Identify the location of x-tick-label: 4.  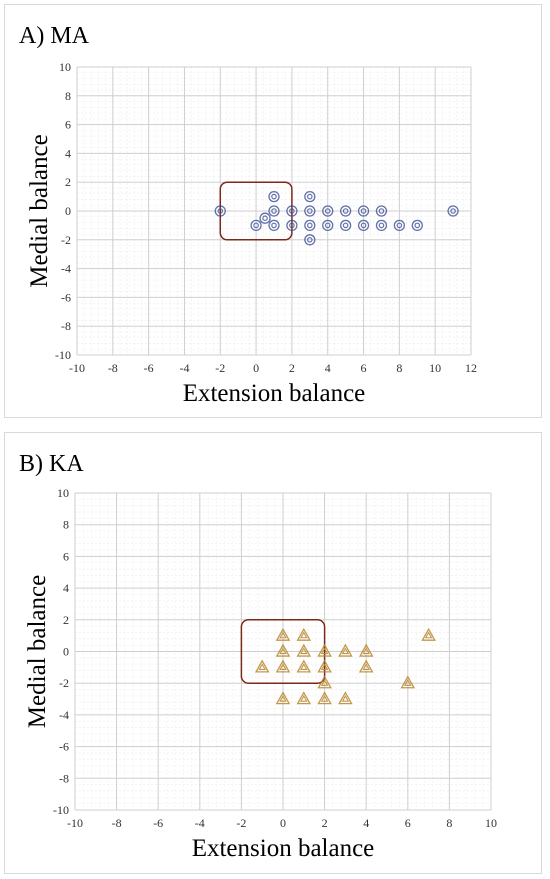
(366, 823).